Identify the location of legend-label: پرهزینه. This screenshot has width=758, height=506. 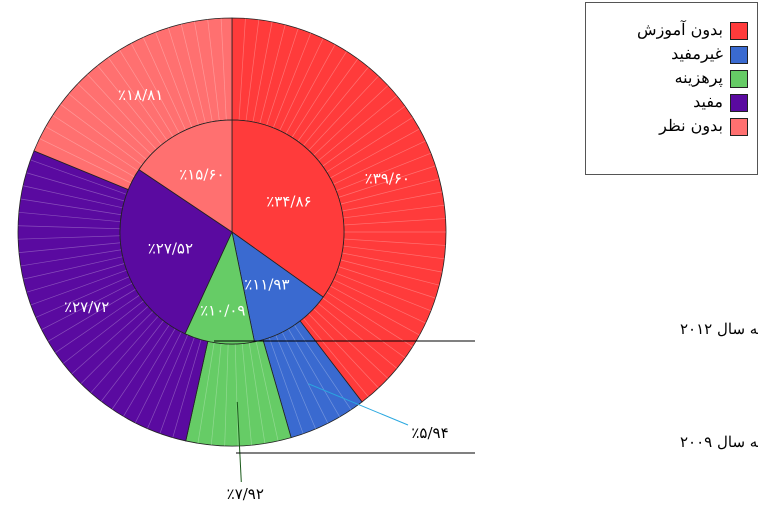
(698, 77).